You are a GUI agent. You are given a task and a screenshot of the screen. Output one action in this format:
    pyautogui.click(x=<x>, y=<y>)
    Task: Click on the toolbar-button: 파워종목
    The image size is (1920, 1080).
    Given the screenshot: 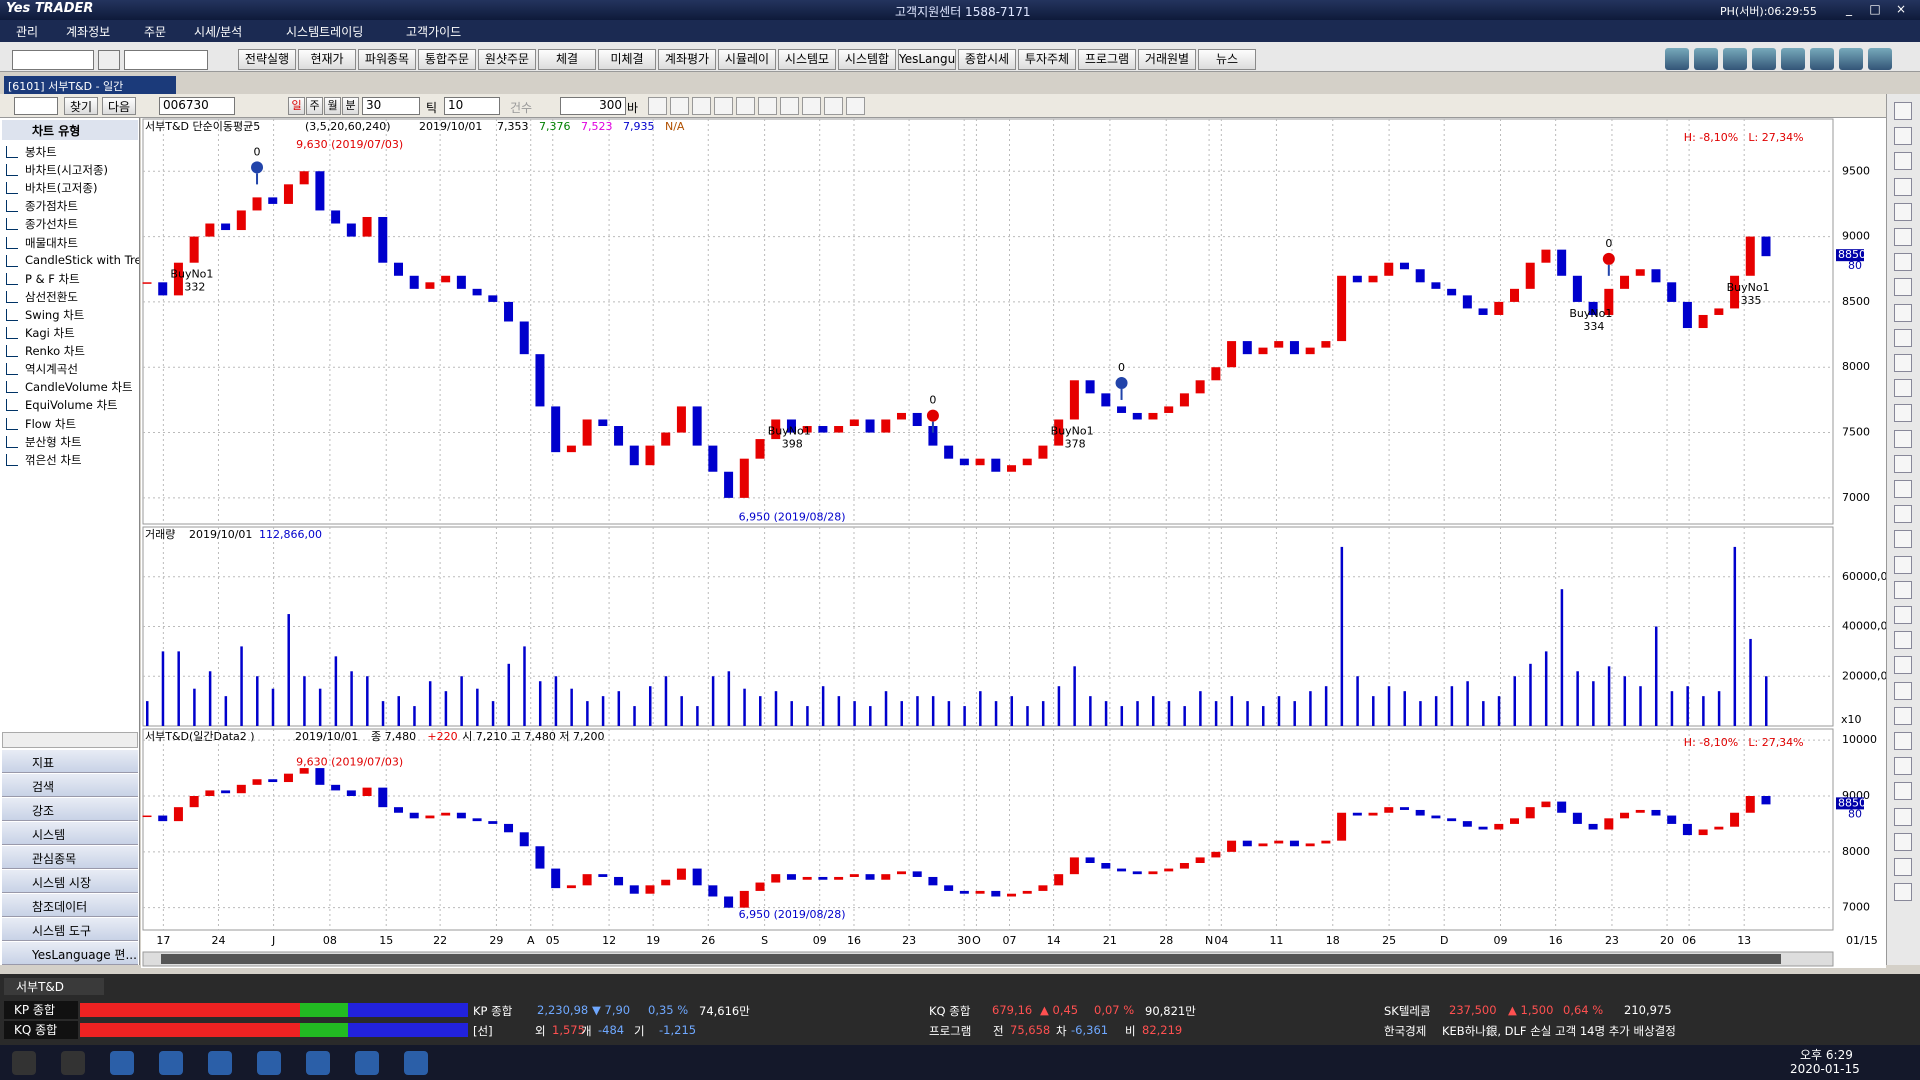 What is the action you would take?
    pyautogui.click(x=387, y=59)
    